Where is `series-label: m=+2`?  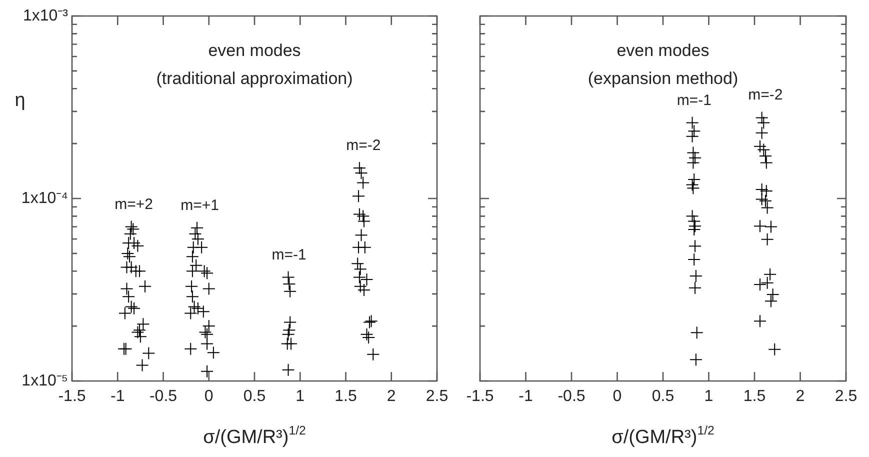
series-label: m=+2 is located at coordinates (133, 204).